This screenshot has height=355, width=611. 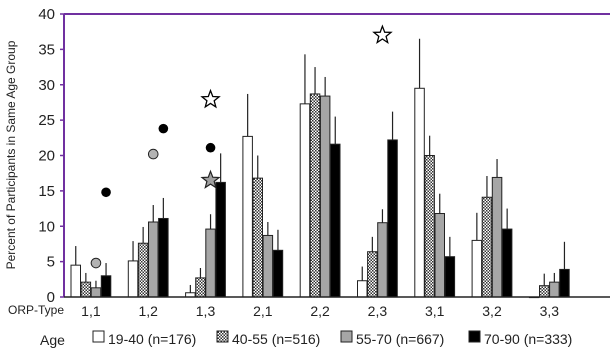 What do you see at coordinates (52, 340) in the screenshot?
I see `legend-title: Age` at bounding box center [52, 340].